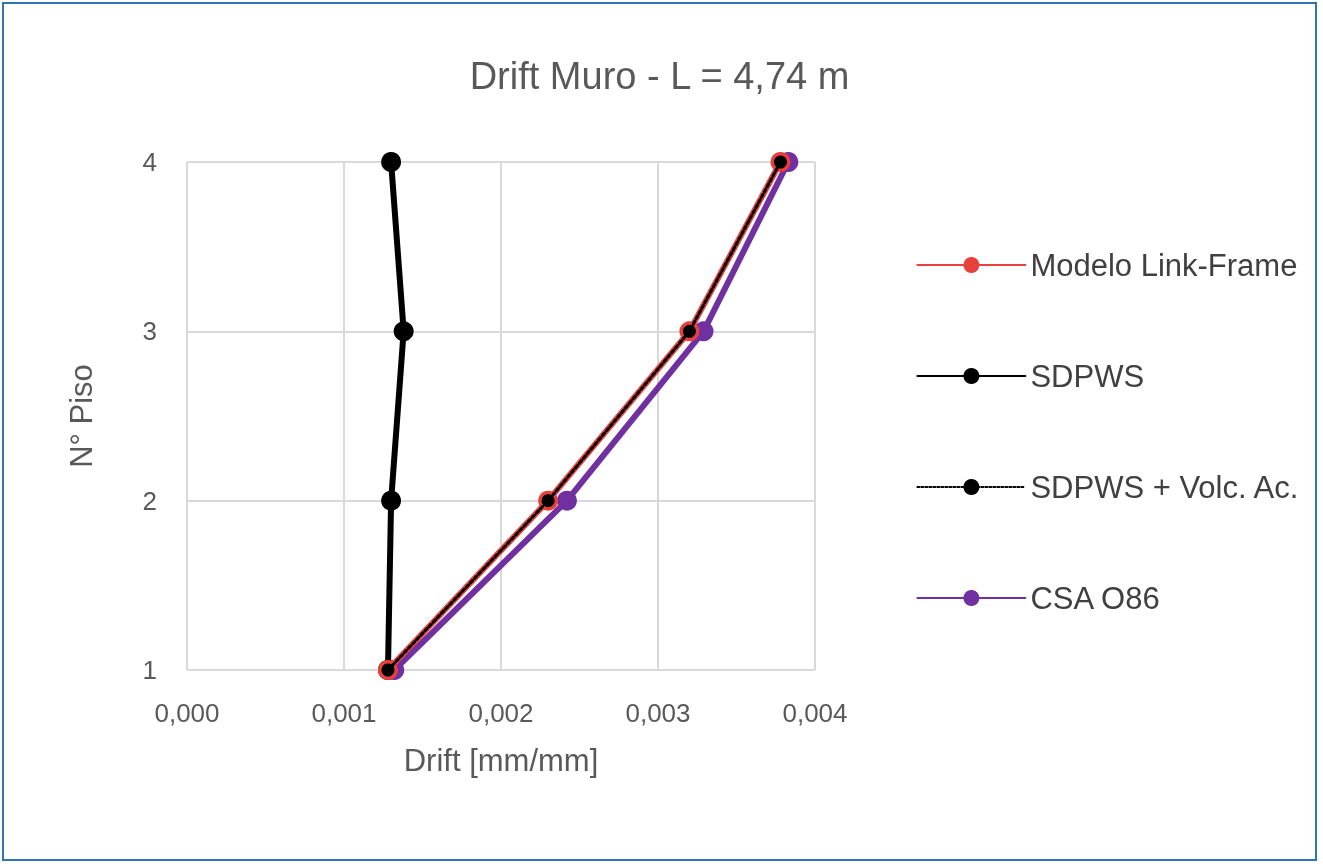 Image resolution: width=1323 pixels, height=867 pixels. What do you see at coordinates (815, 713) in the screenshot?
I see `x-tick-label: 0,004` at bounding box center [815, 713].